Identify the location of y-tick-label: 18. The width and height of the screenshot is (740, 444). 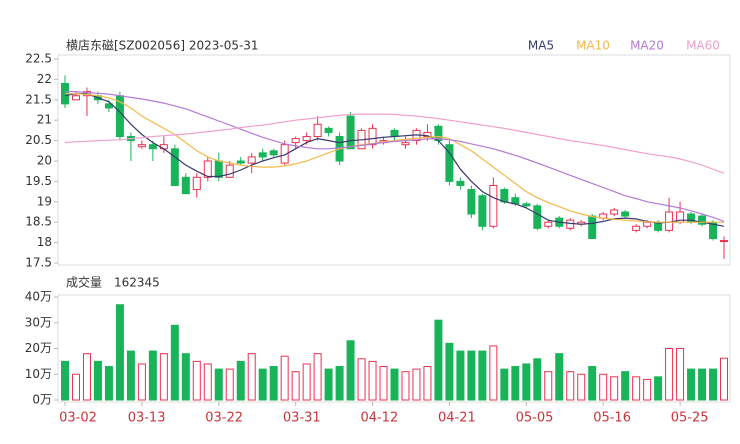
(44, 242).